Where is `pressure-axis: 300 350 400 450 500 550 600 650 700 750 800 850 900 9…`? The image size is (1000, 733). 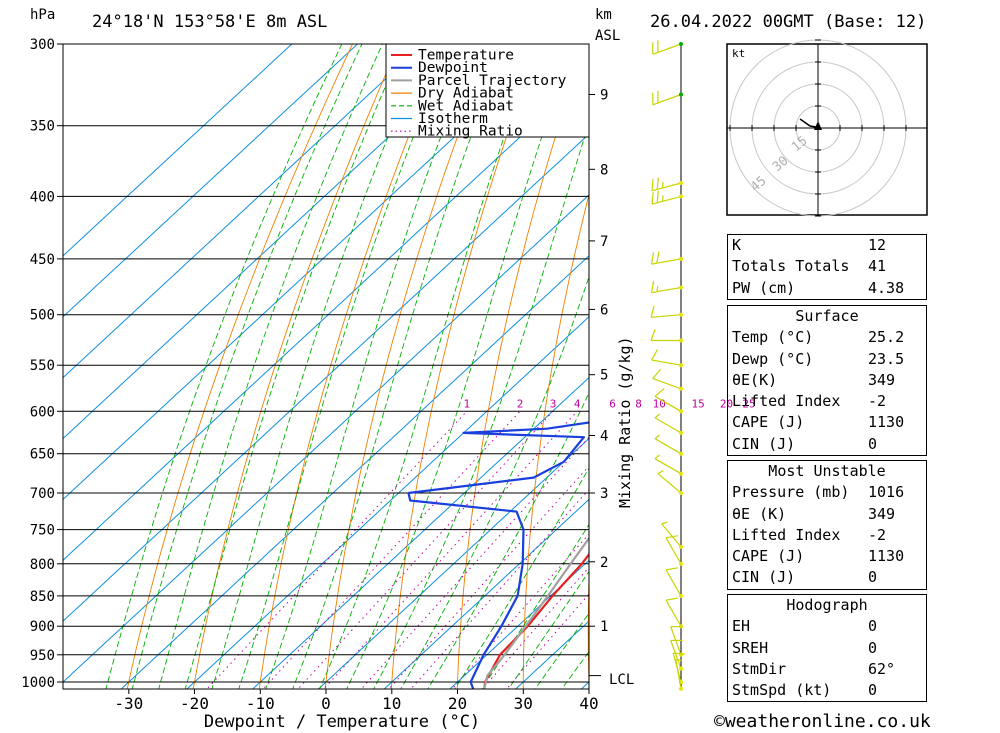
pressure-axis: 300 350 400 450 500 550 600 650 700 750 800 850 900 9… is located at coordinates (42, 364).